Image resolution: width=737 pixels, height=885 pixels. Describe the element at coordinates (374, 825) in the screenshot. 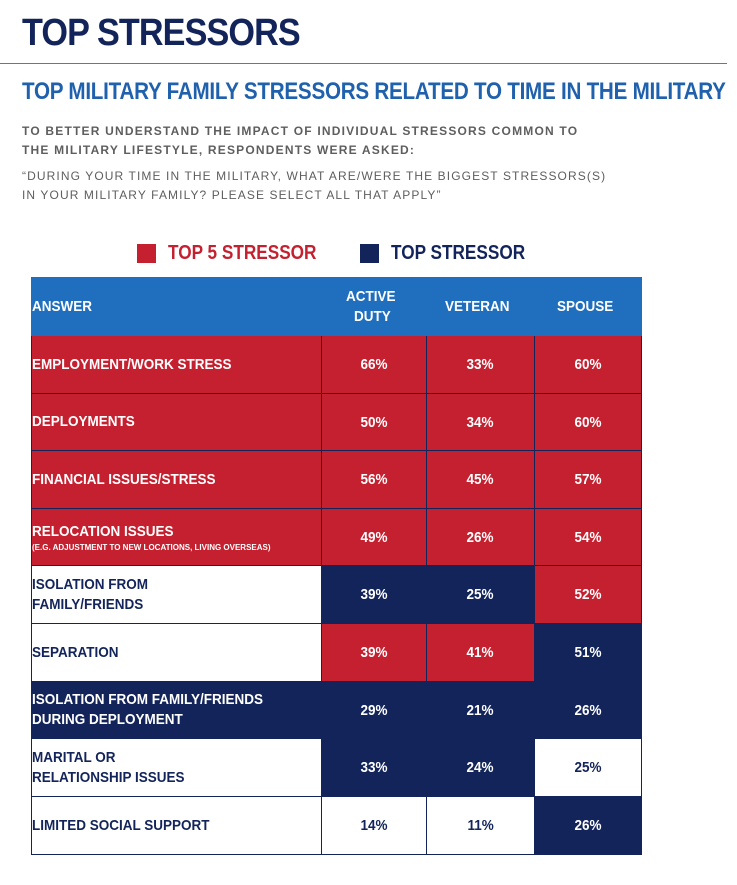

I see `active-value-cell: 14%` at that location.